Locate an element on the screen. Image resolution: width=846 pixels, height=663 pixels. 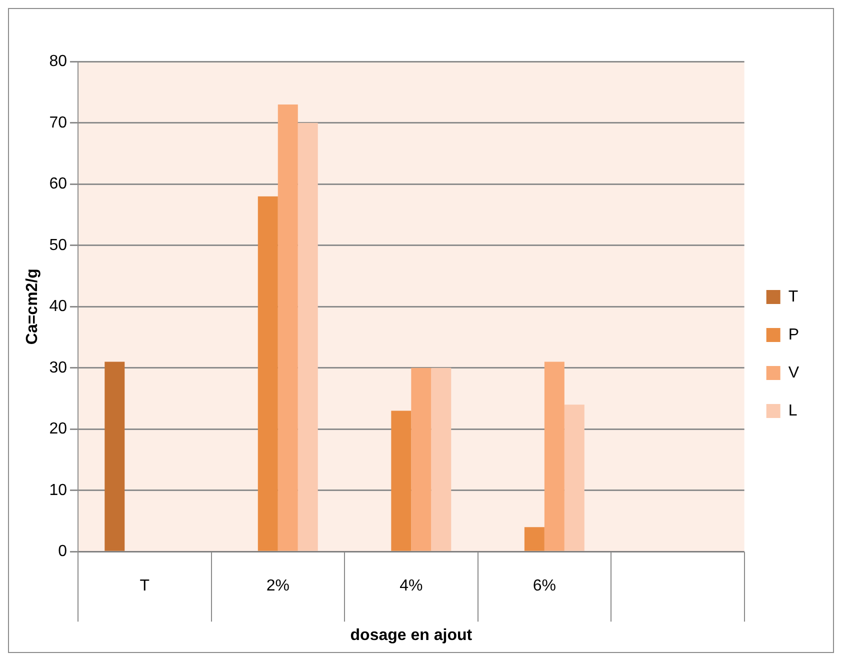
y-tick-label: 60 is located at coordinates (58, 184).